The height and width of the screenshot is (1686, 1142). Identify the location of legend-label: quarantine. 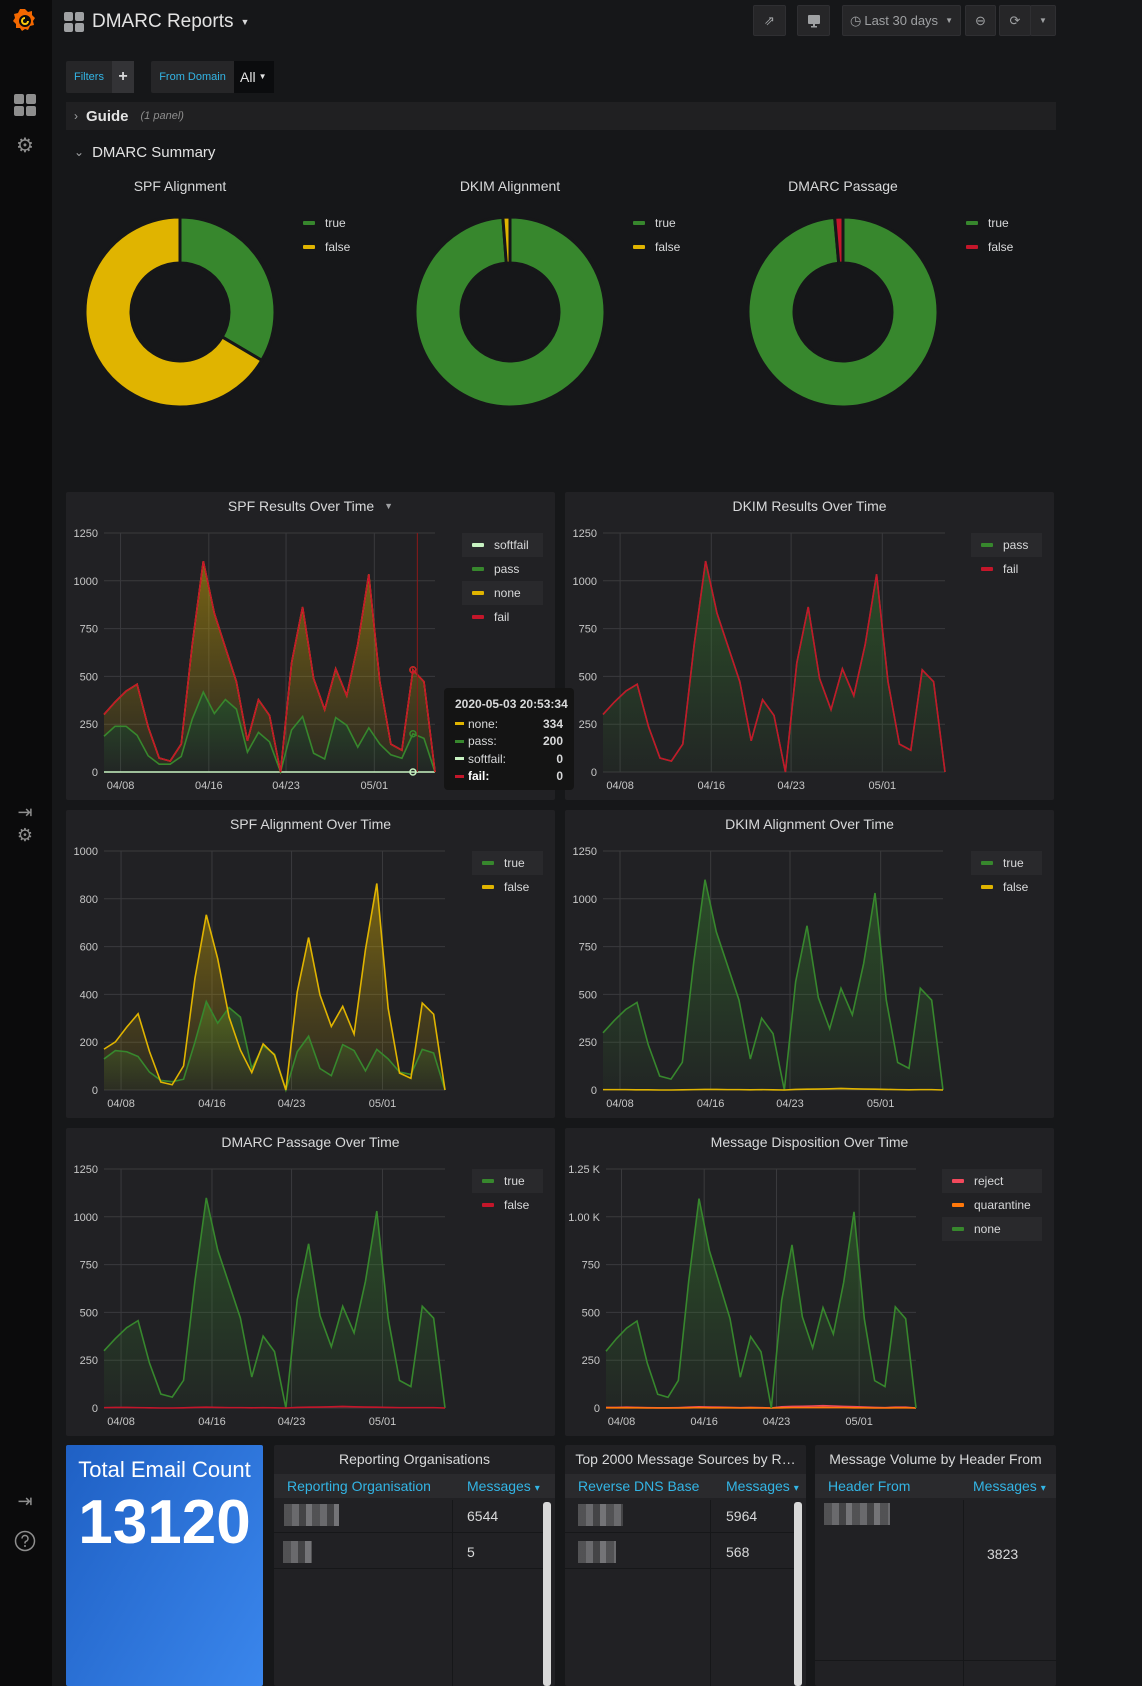
(1002, 1205).